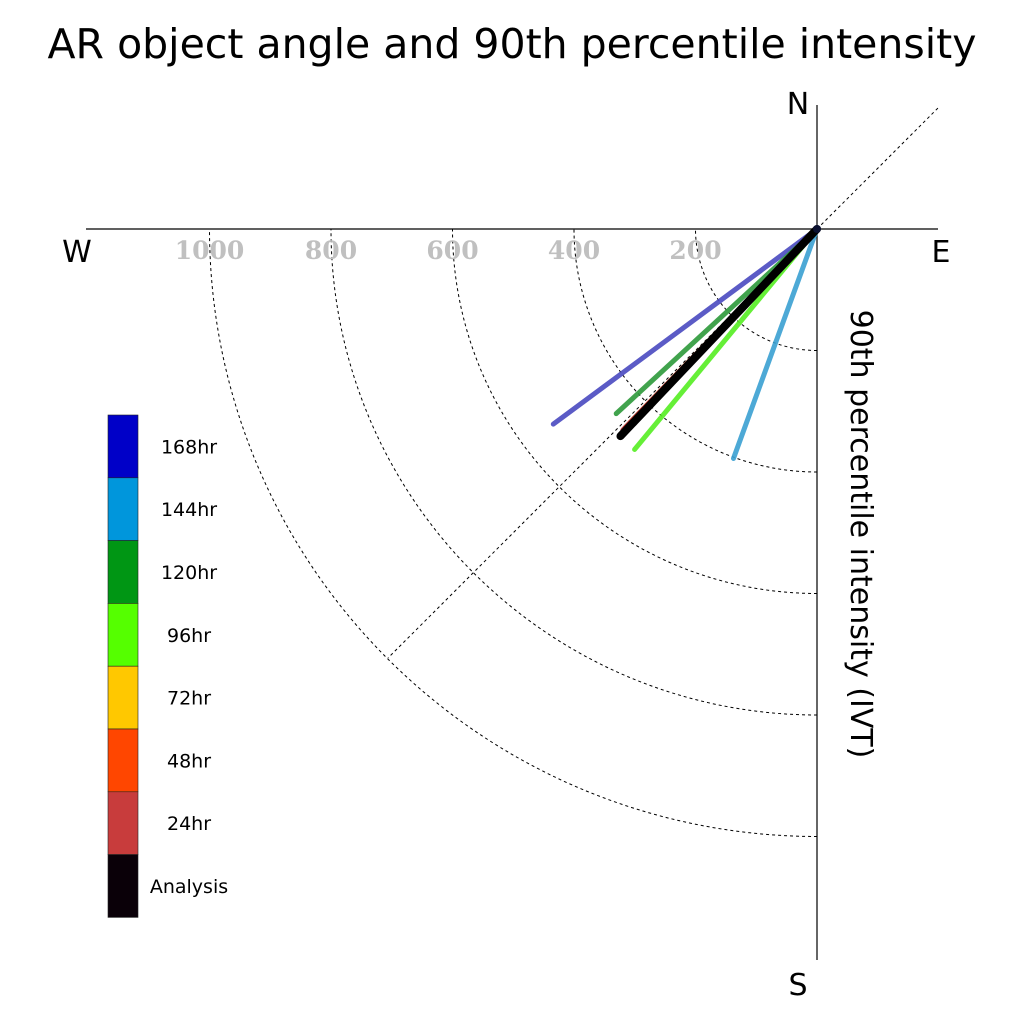  I want to click on legend-label-96hr: 96hr, so click(189, 636).